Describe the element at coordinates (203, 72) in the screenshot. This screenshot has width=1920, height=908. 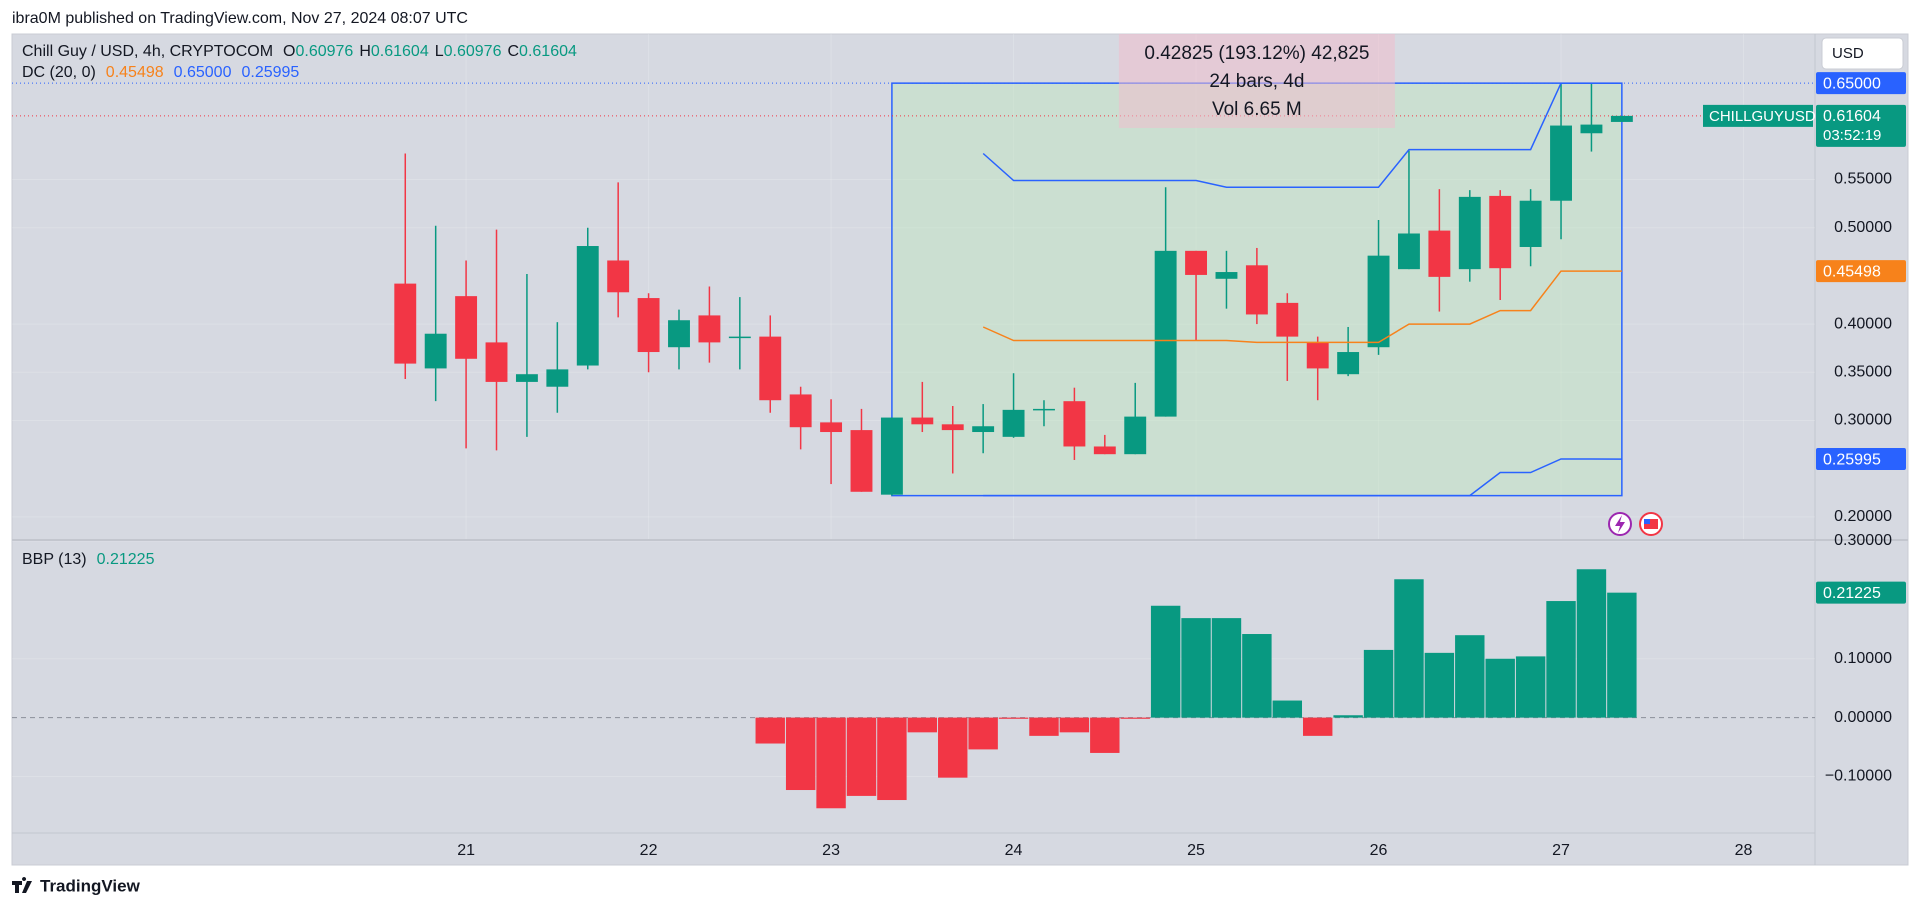
I see `indicator-value: 0.65000` at that location.